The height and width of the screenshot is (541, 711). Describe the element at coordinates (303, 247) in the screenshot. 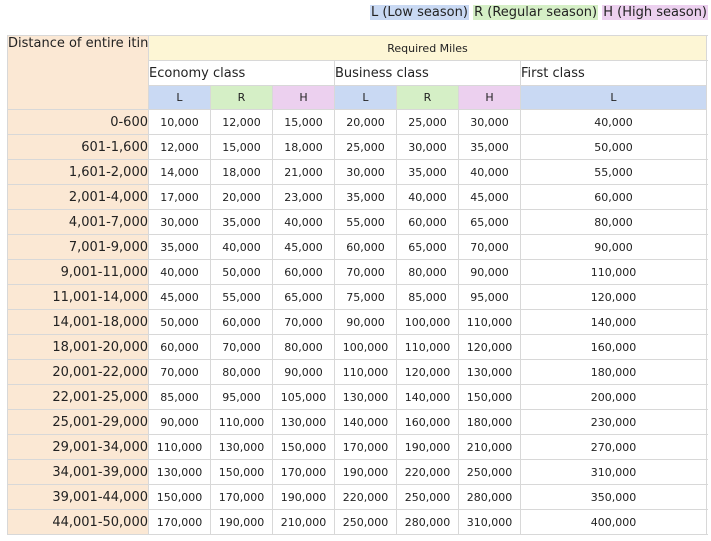

I see `economy-miles-cell: 45,000` at that location.